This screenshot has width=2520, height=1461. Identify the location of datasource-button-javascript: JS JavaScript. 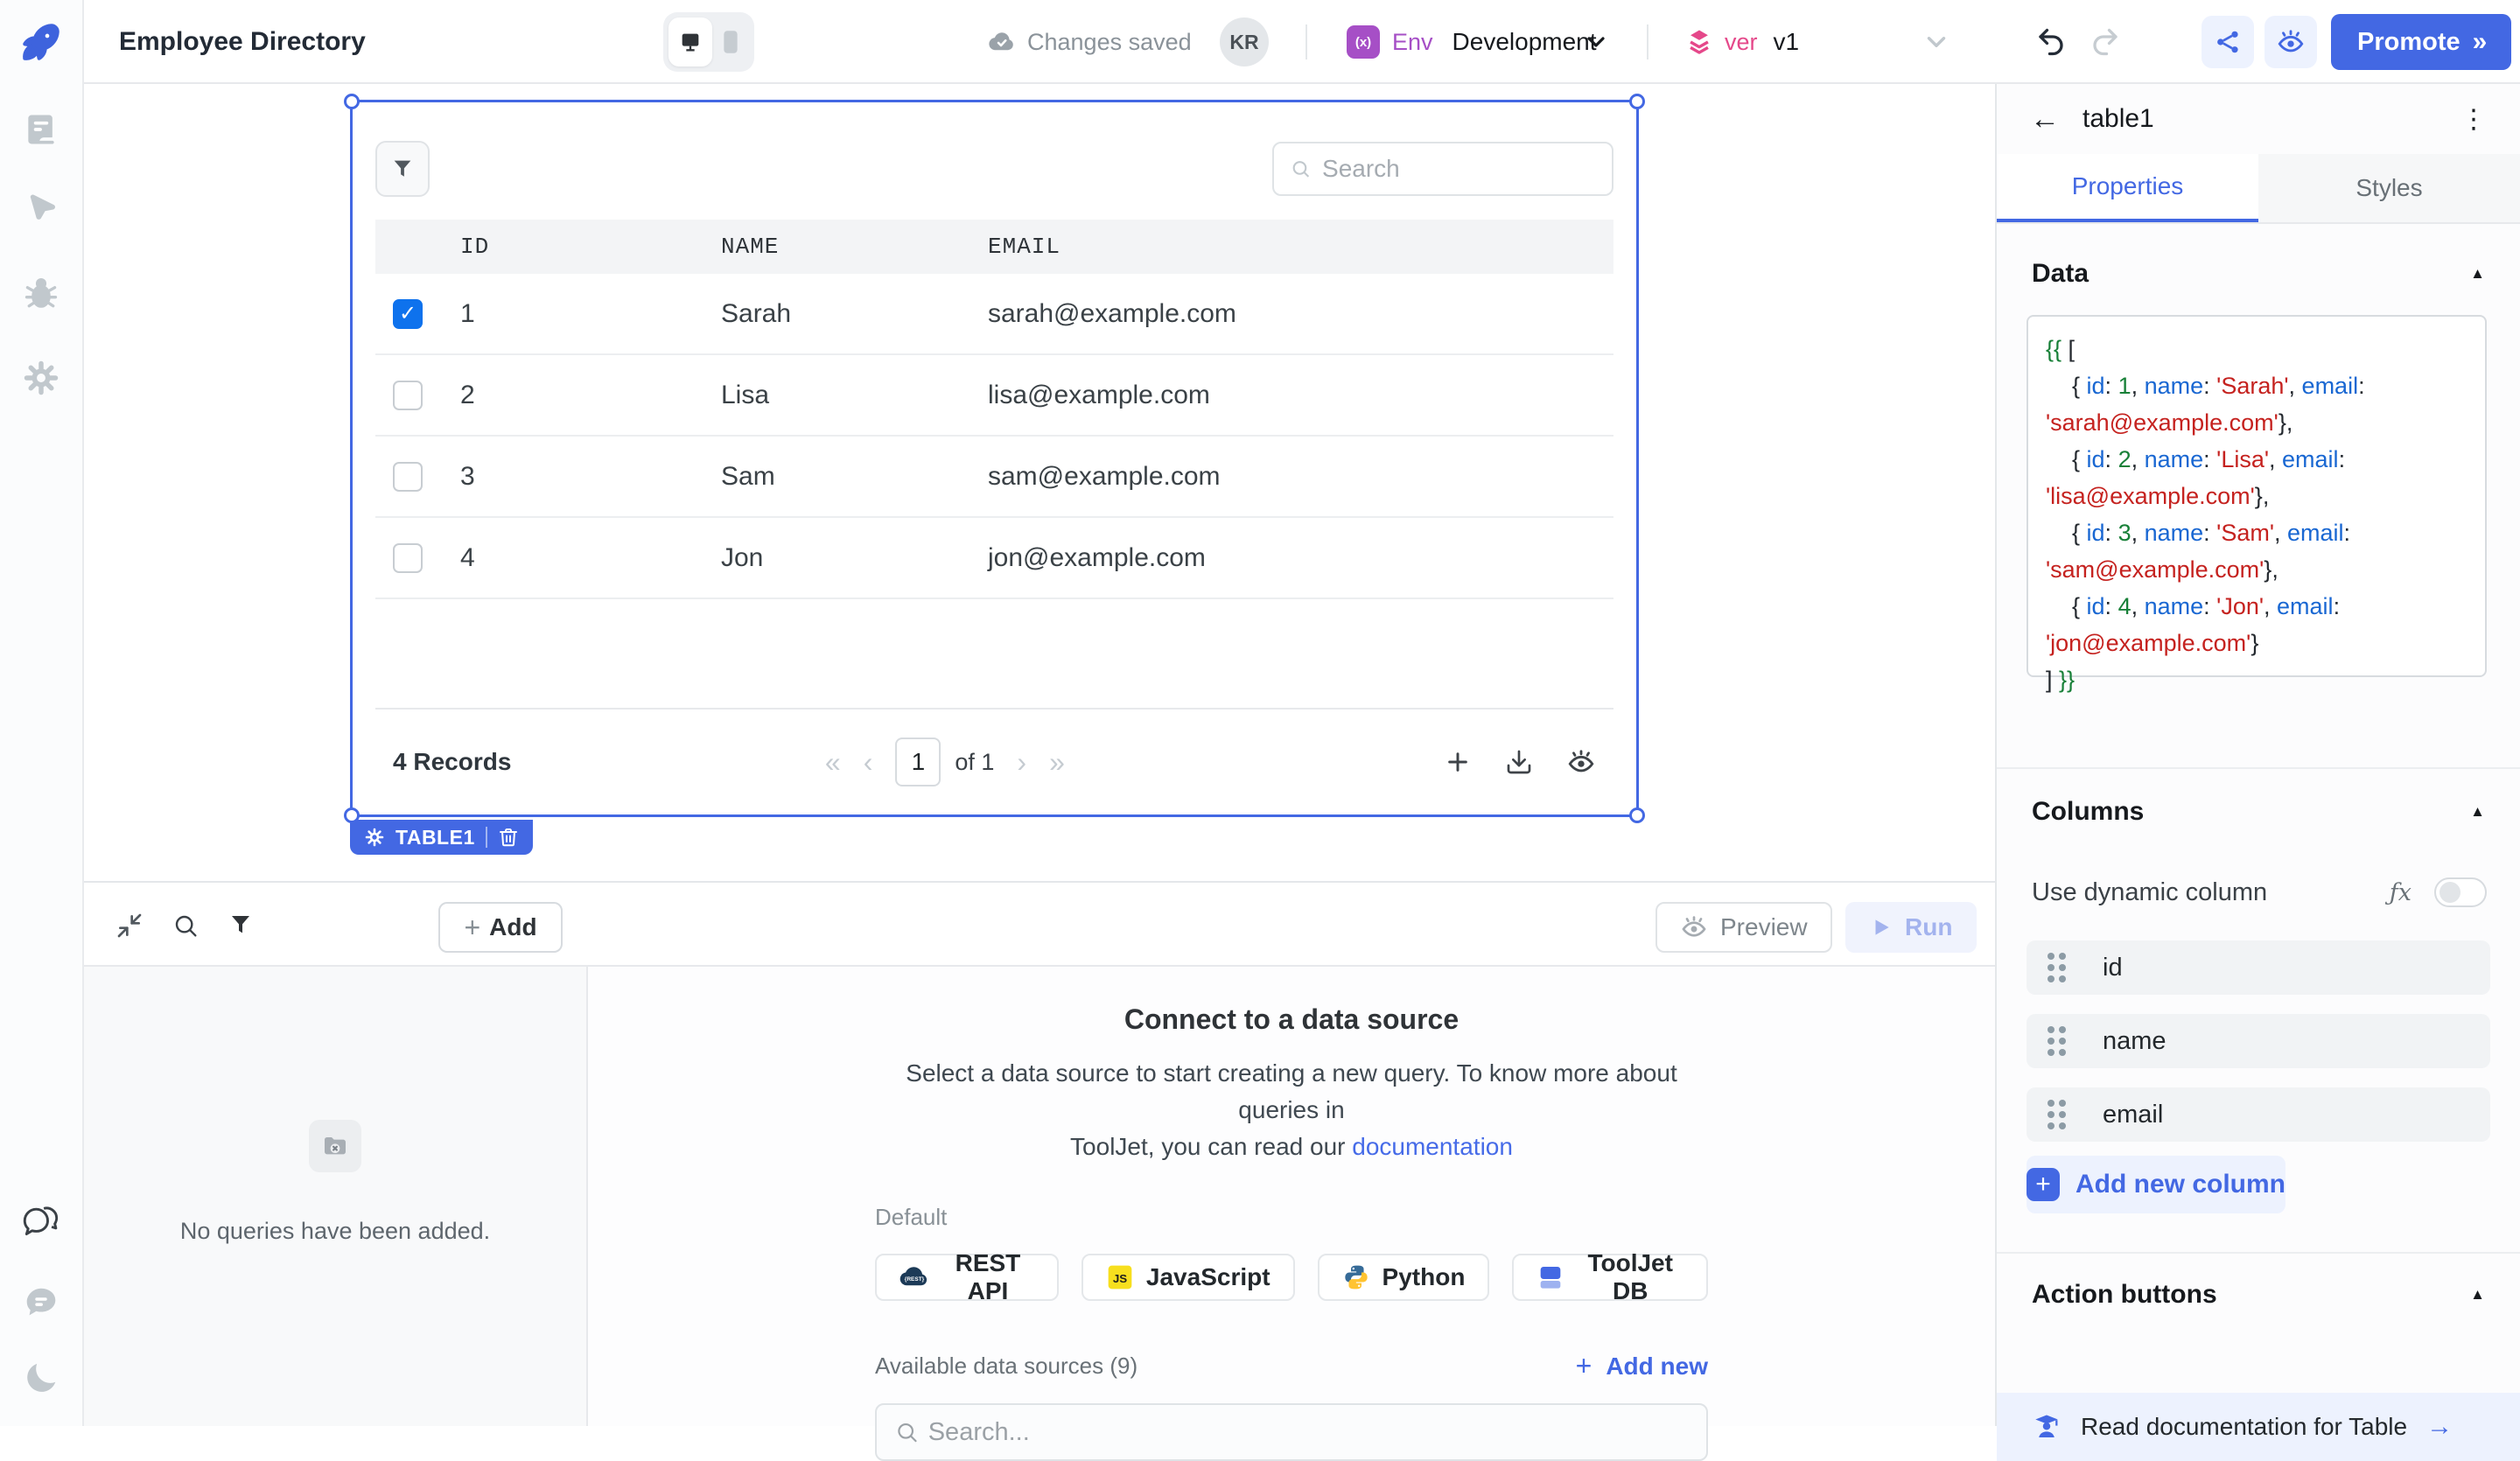
(1188, 1277).